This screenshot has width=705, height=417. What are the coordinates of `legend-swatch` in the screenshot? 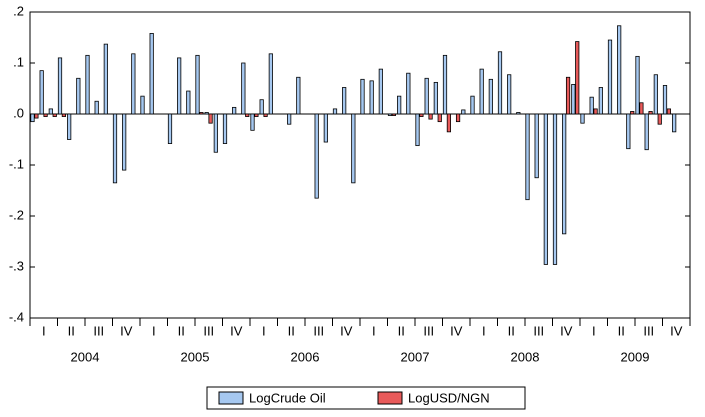 It's located at (231, 398).